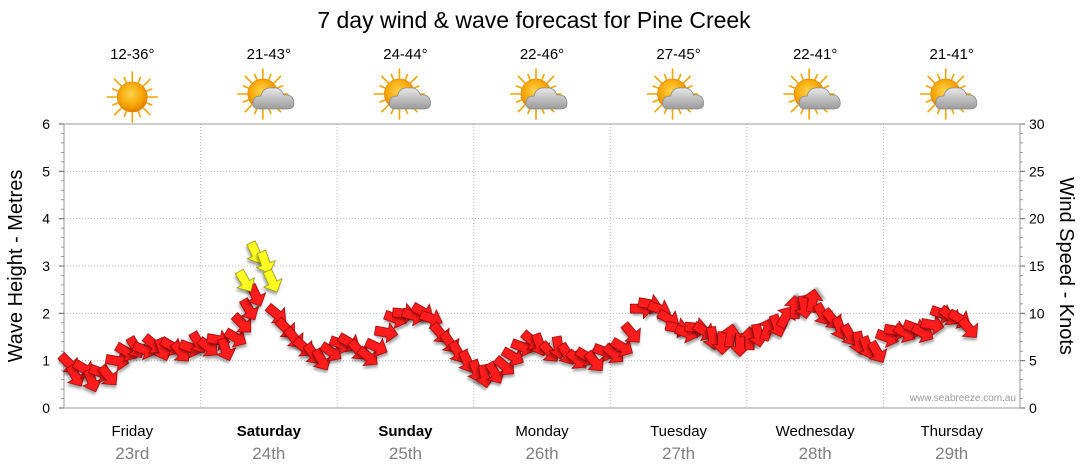 This screenshot has height=475, width=1080. I want to click on left-axis-tick-label: 4, so click(46, 219).